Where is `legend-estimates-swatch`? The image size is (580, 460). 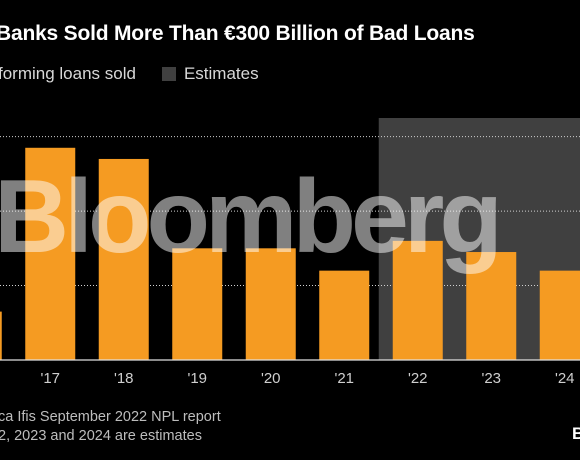 legend-estimates-swatch is located at coordinates (168, 74).